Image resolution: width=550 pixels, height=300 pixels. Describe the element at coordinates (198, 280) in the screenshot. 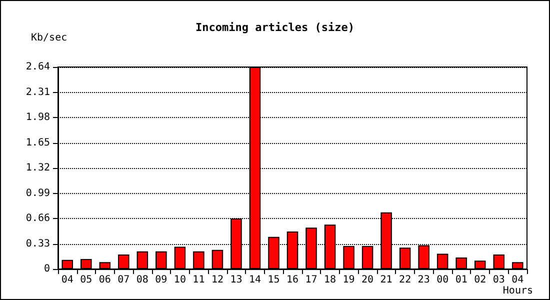

I see `x-tick-label: 11` at that location.